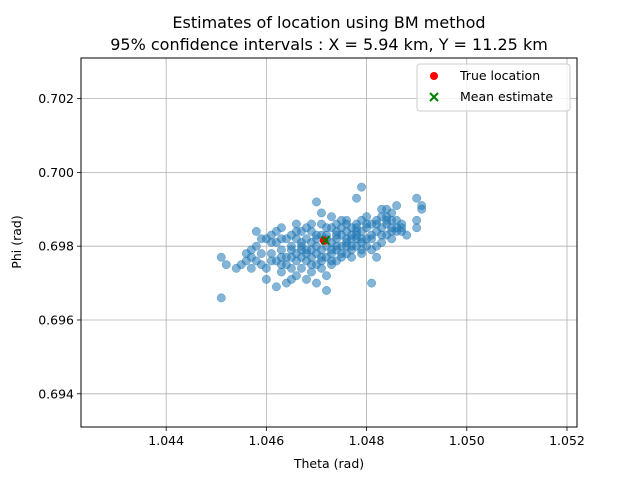  I want to click on legend-mean-estimate-label: Mean estimate, so click(506, 96).